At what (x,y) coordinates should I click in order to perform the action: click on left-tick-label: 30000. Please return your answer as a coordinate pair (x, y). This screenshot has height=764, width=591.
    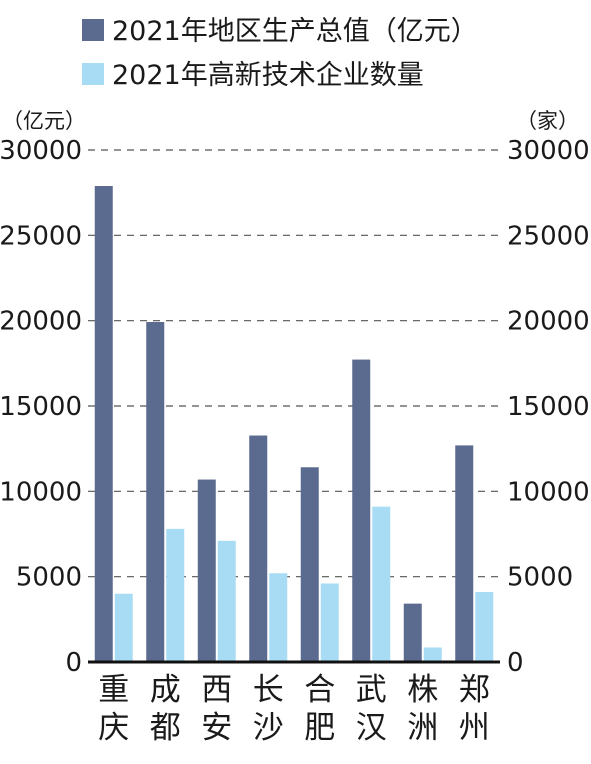
    Looking at the image, I should click on (41, 151).